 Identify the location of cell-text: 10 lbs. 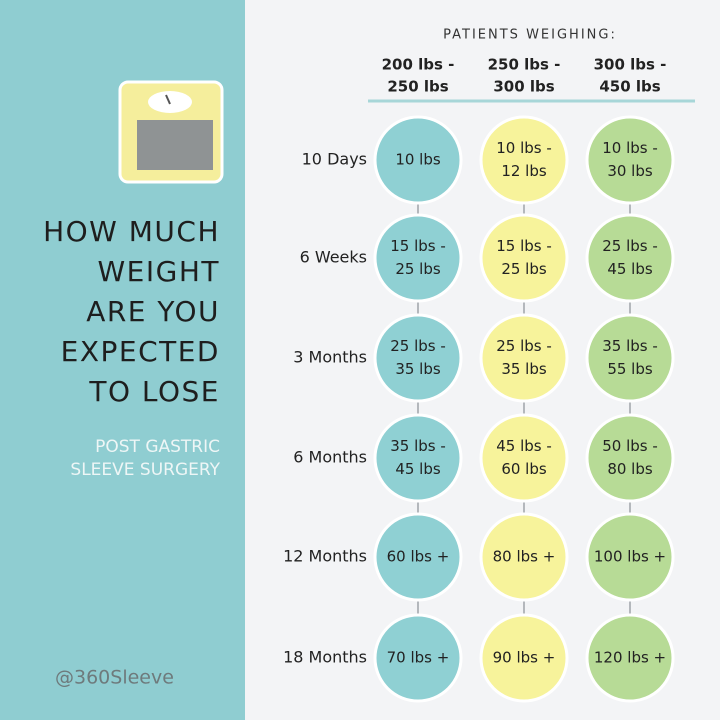
(418, 160).